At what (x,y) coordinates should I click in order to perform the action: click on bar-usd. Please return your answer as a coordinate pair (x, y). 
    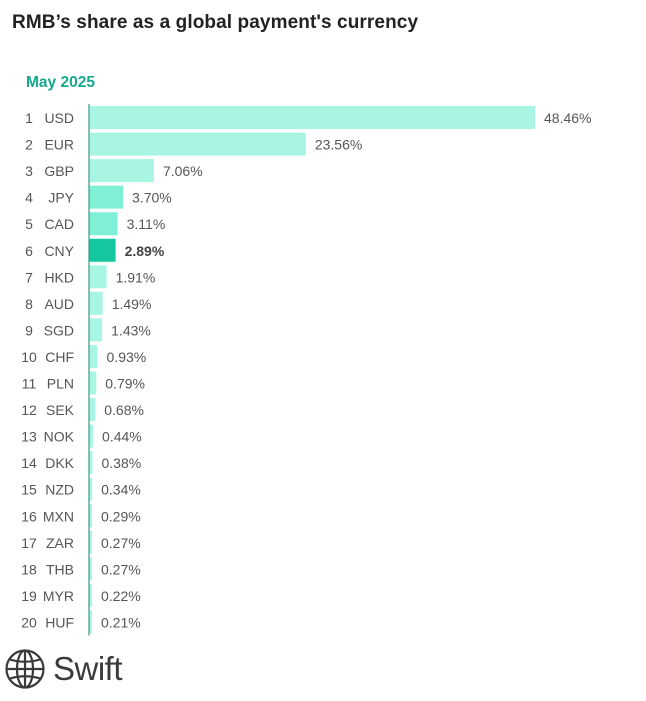
    Looking at the image, I should click on (312, 117).